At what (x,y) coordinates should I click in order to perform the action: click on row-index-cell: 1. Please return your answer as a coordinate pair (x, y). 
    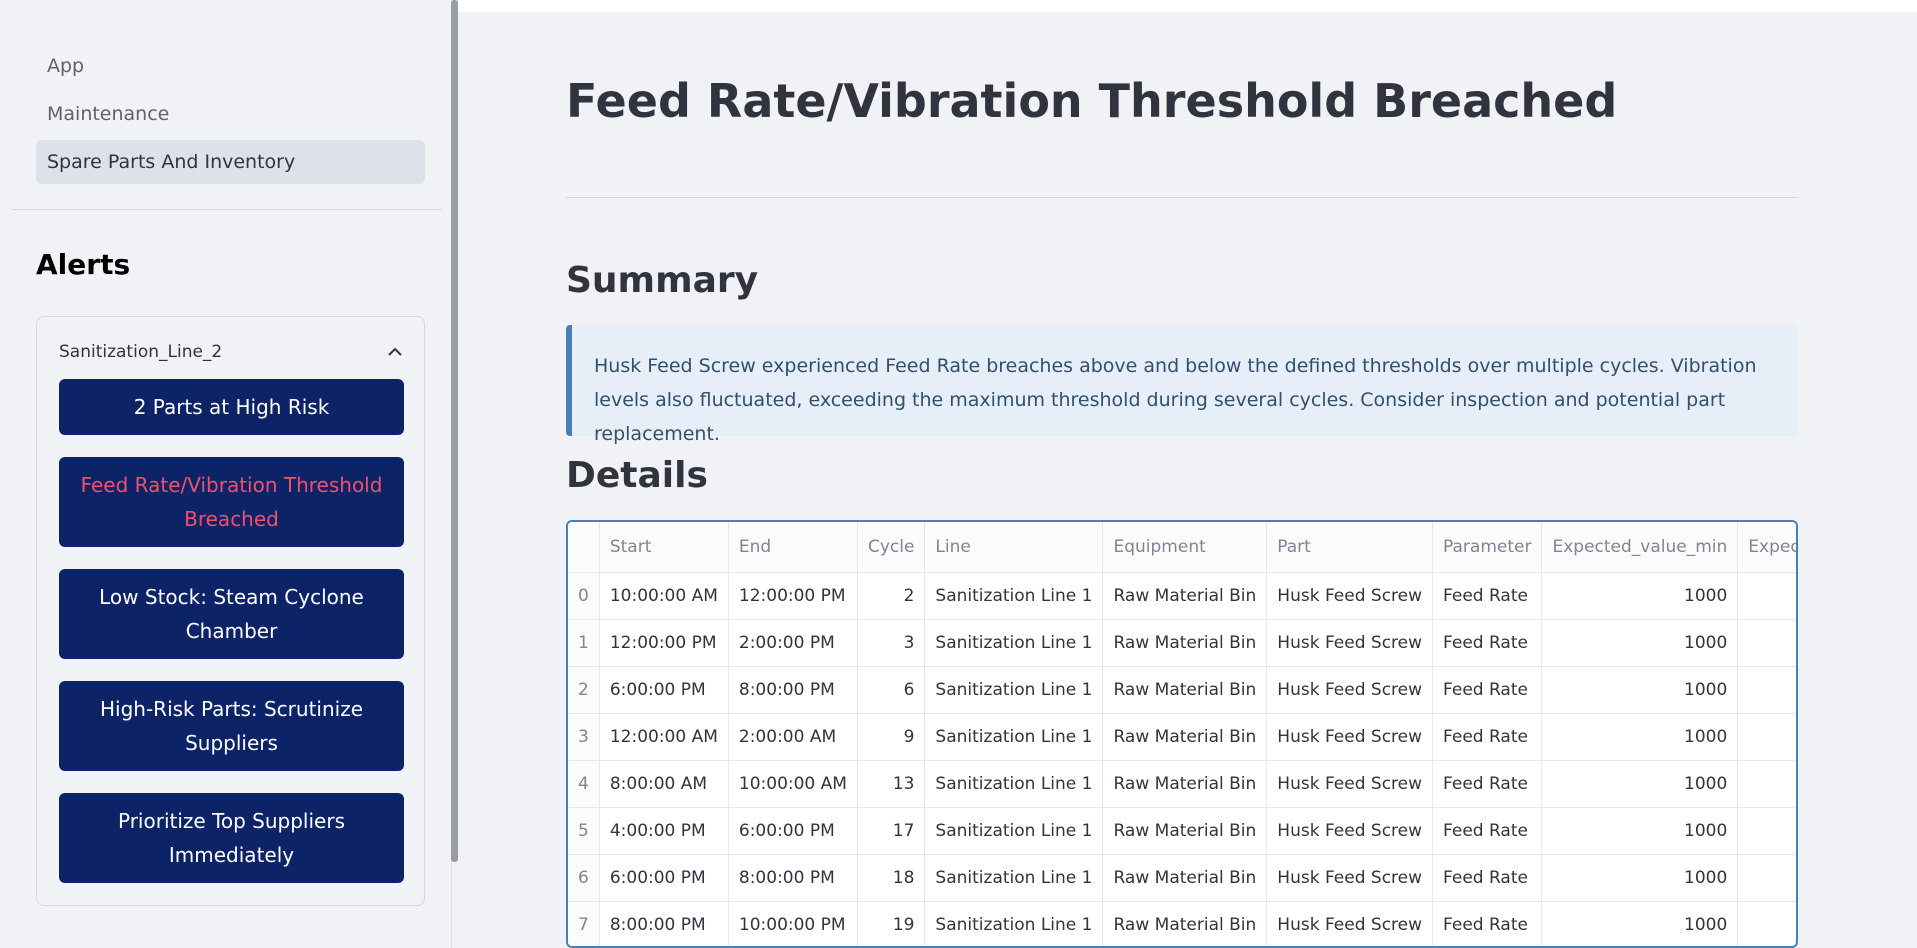
    Looking at the image, I should click on (584, 643).